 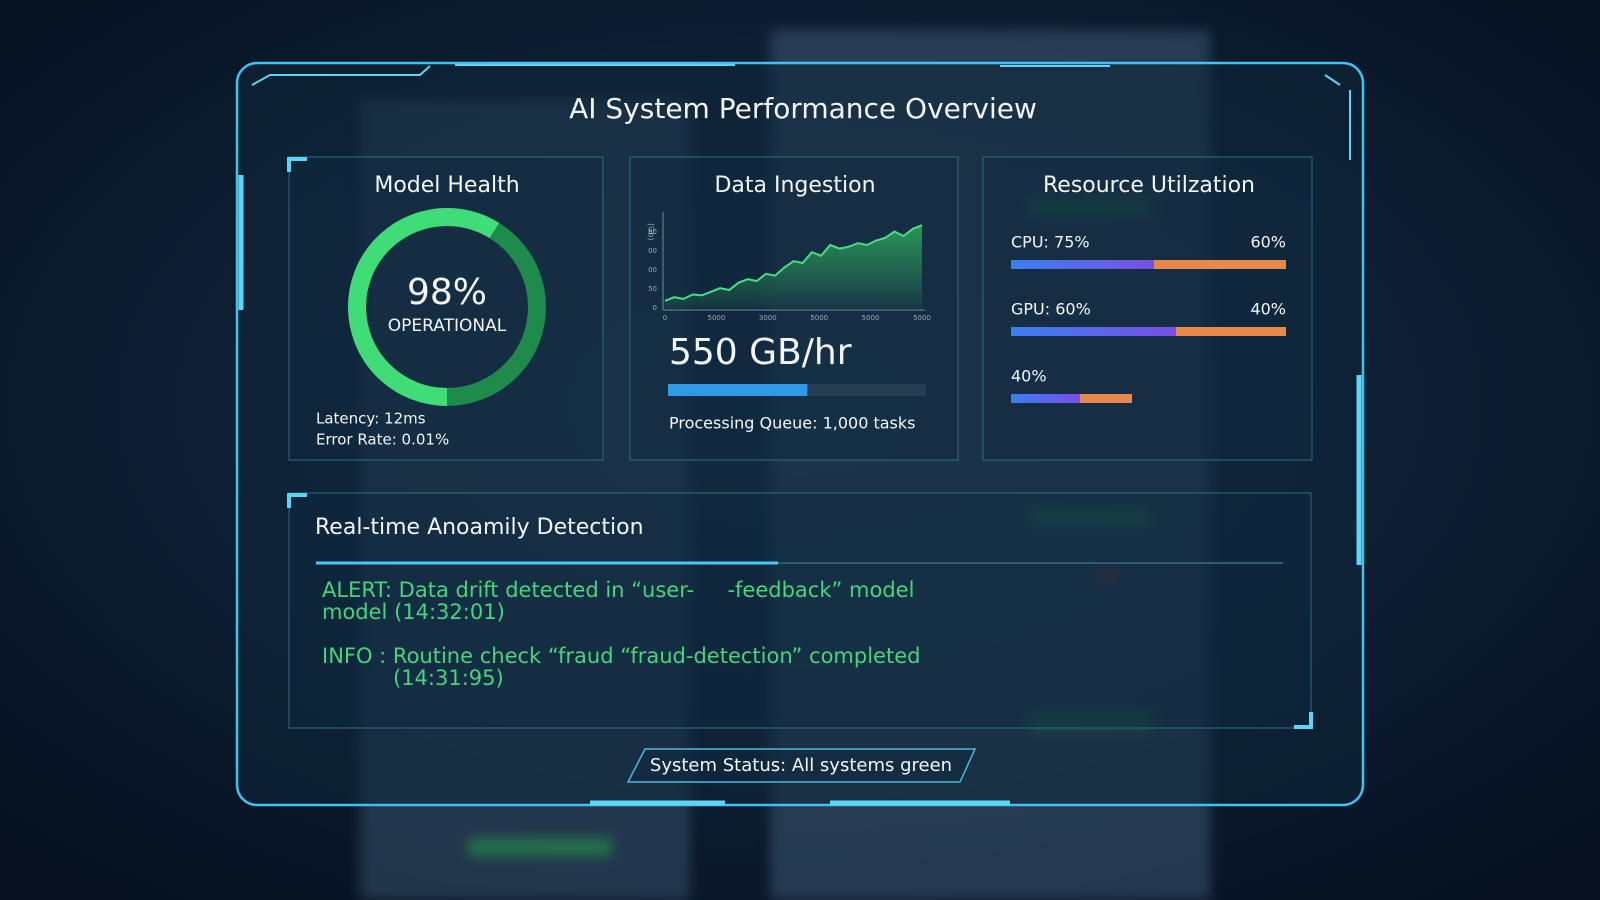 What do you see at coordinates (803, 108) in the screenshot?
I see `title: AI System Performance Overview` at bounding box center [803, 108].